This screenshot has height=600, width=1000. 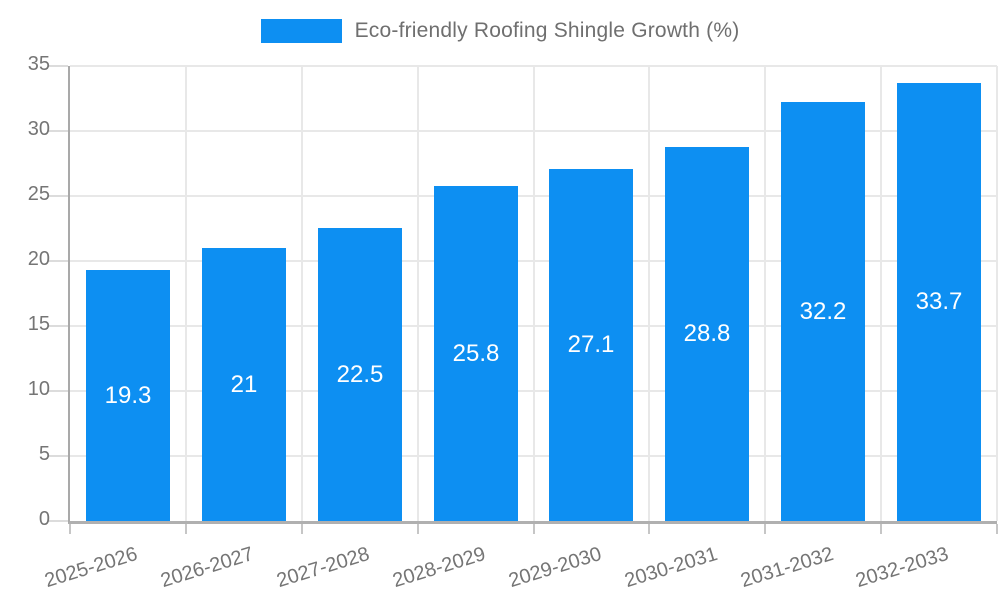 I want to click on y-axis-tick-label: 30, so click(x=38, y=129).